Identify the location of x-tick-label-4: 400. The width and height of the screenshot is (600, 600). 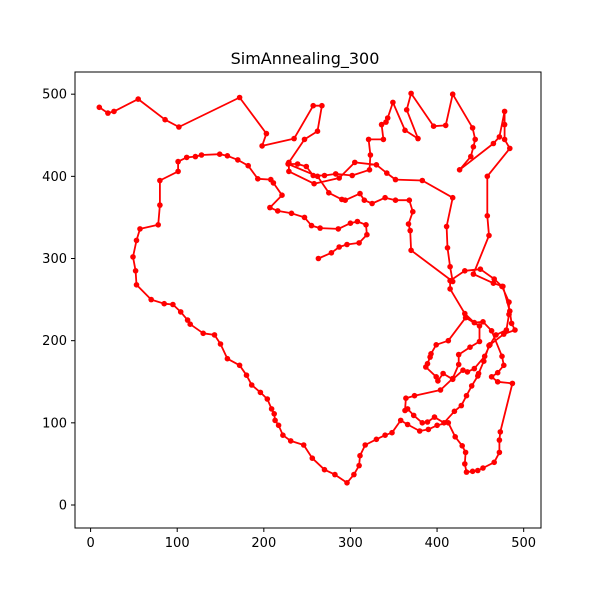
(437, 543).